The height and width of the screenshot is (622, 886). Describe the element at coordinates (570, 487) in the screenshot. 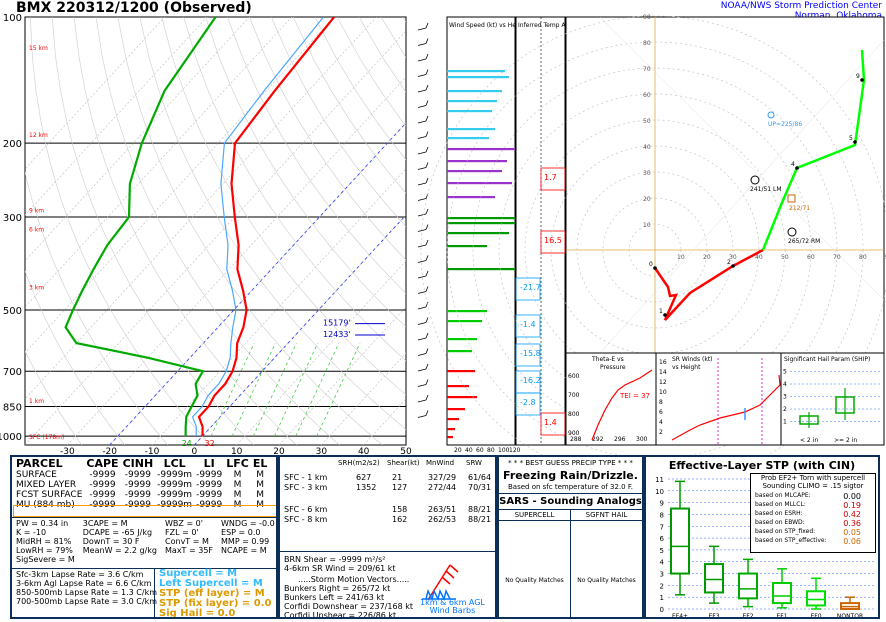

I see `precip-basis: Based on sfc temperature of 32.0 F.` at that location.